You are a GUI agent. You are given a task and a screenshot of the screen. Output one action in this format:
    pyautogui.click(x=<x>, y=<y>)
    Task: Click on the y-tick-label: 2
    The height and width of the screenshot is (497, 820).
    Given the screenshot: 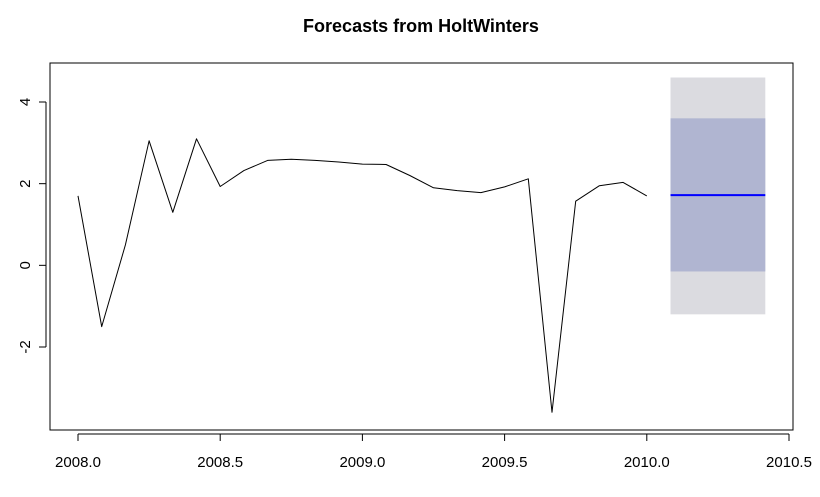 What is the action you would take?
    pyautogui.click(x=25, y=183)
    